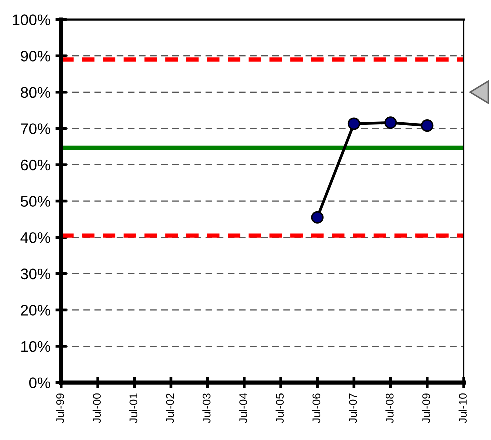 The image size is (491, 440). I want to click on x-tick-label: Jul-05, so click(280, 409).